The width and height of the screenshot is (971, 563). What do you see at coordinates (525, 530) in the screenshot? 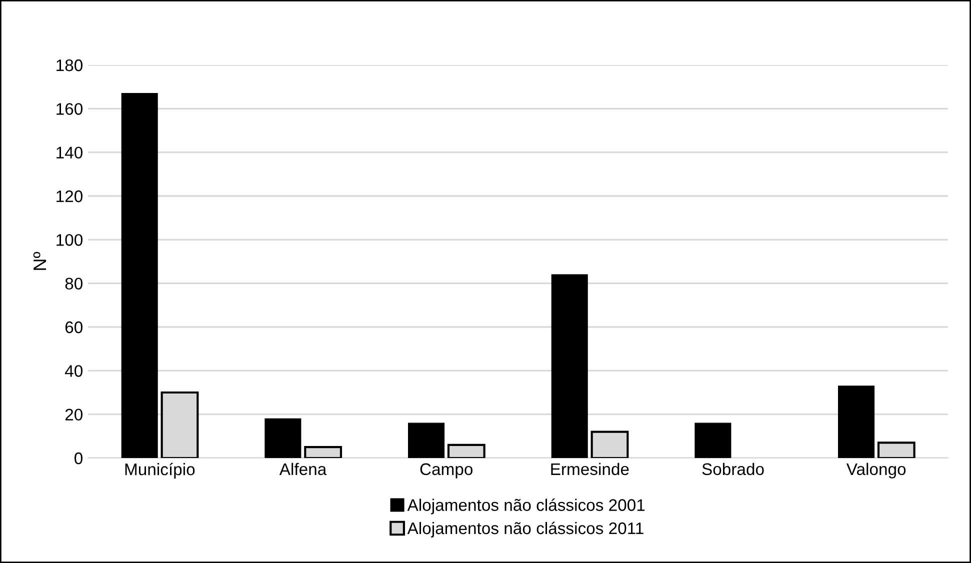
I see `legend-label: Alojamentos não clássicos 2011` at bounding box center [525, 530].